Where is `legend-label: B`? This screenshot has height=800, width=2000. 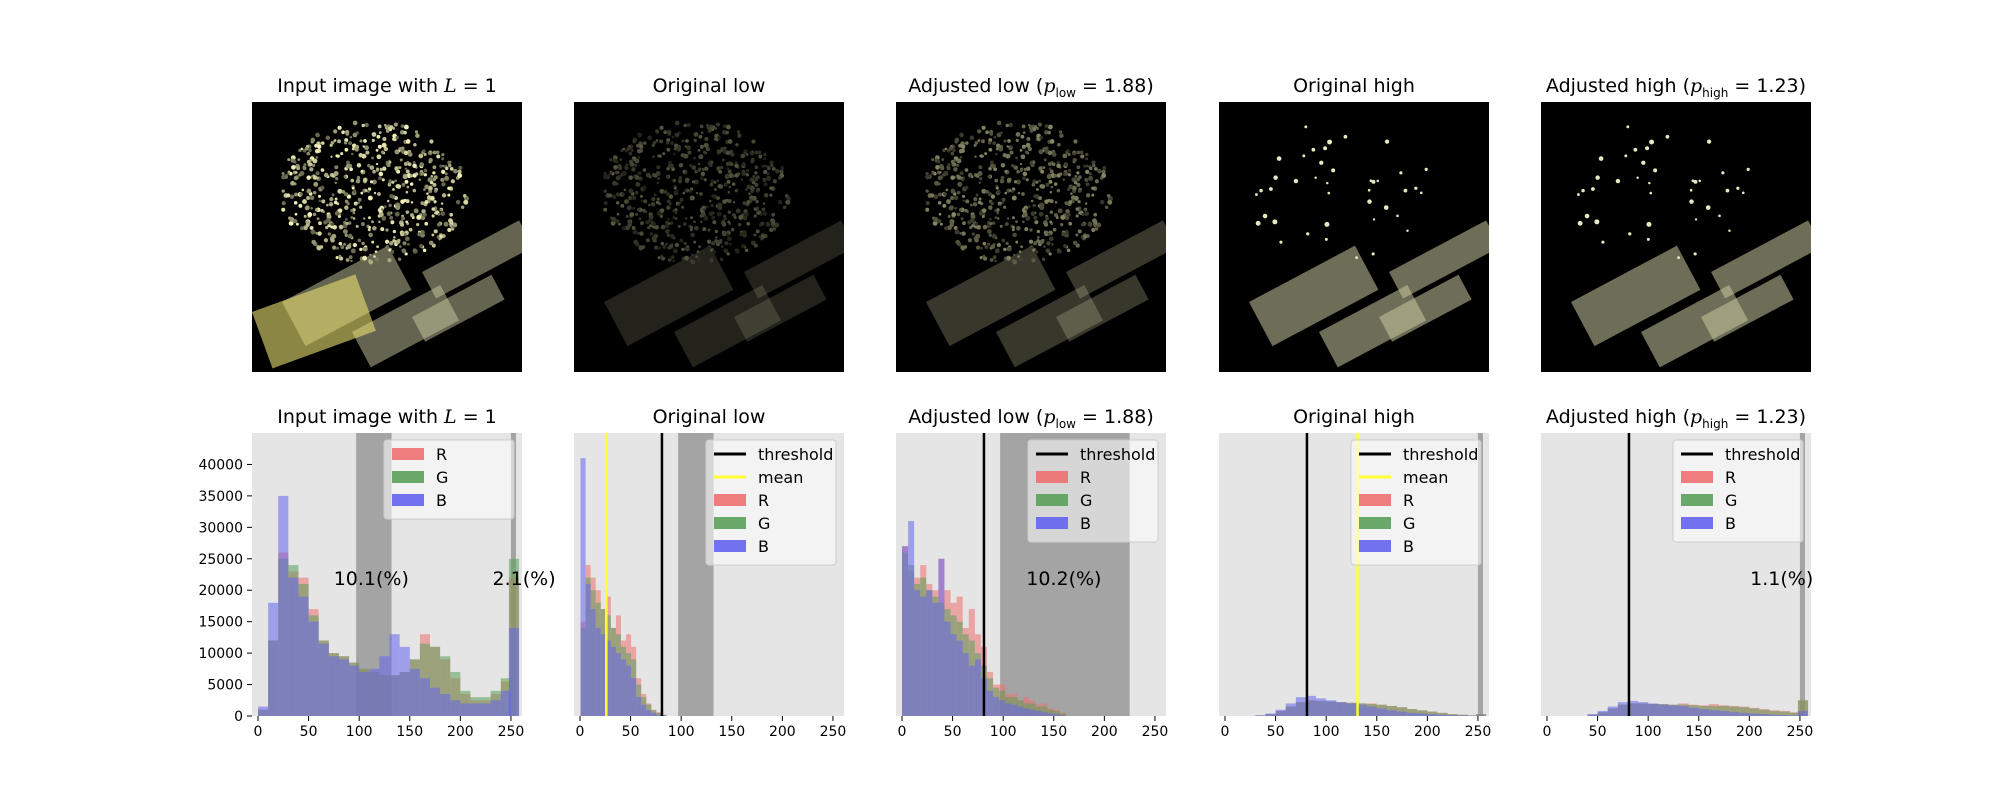 legend-label: B is located at coordinates (1408, 546).